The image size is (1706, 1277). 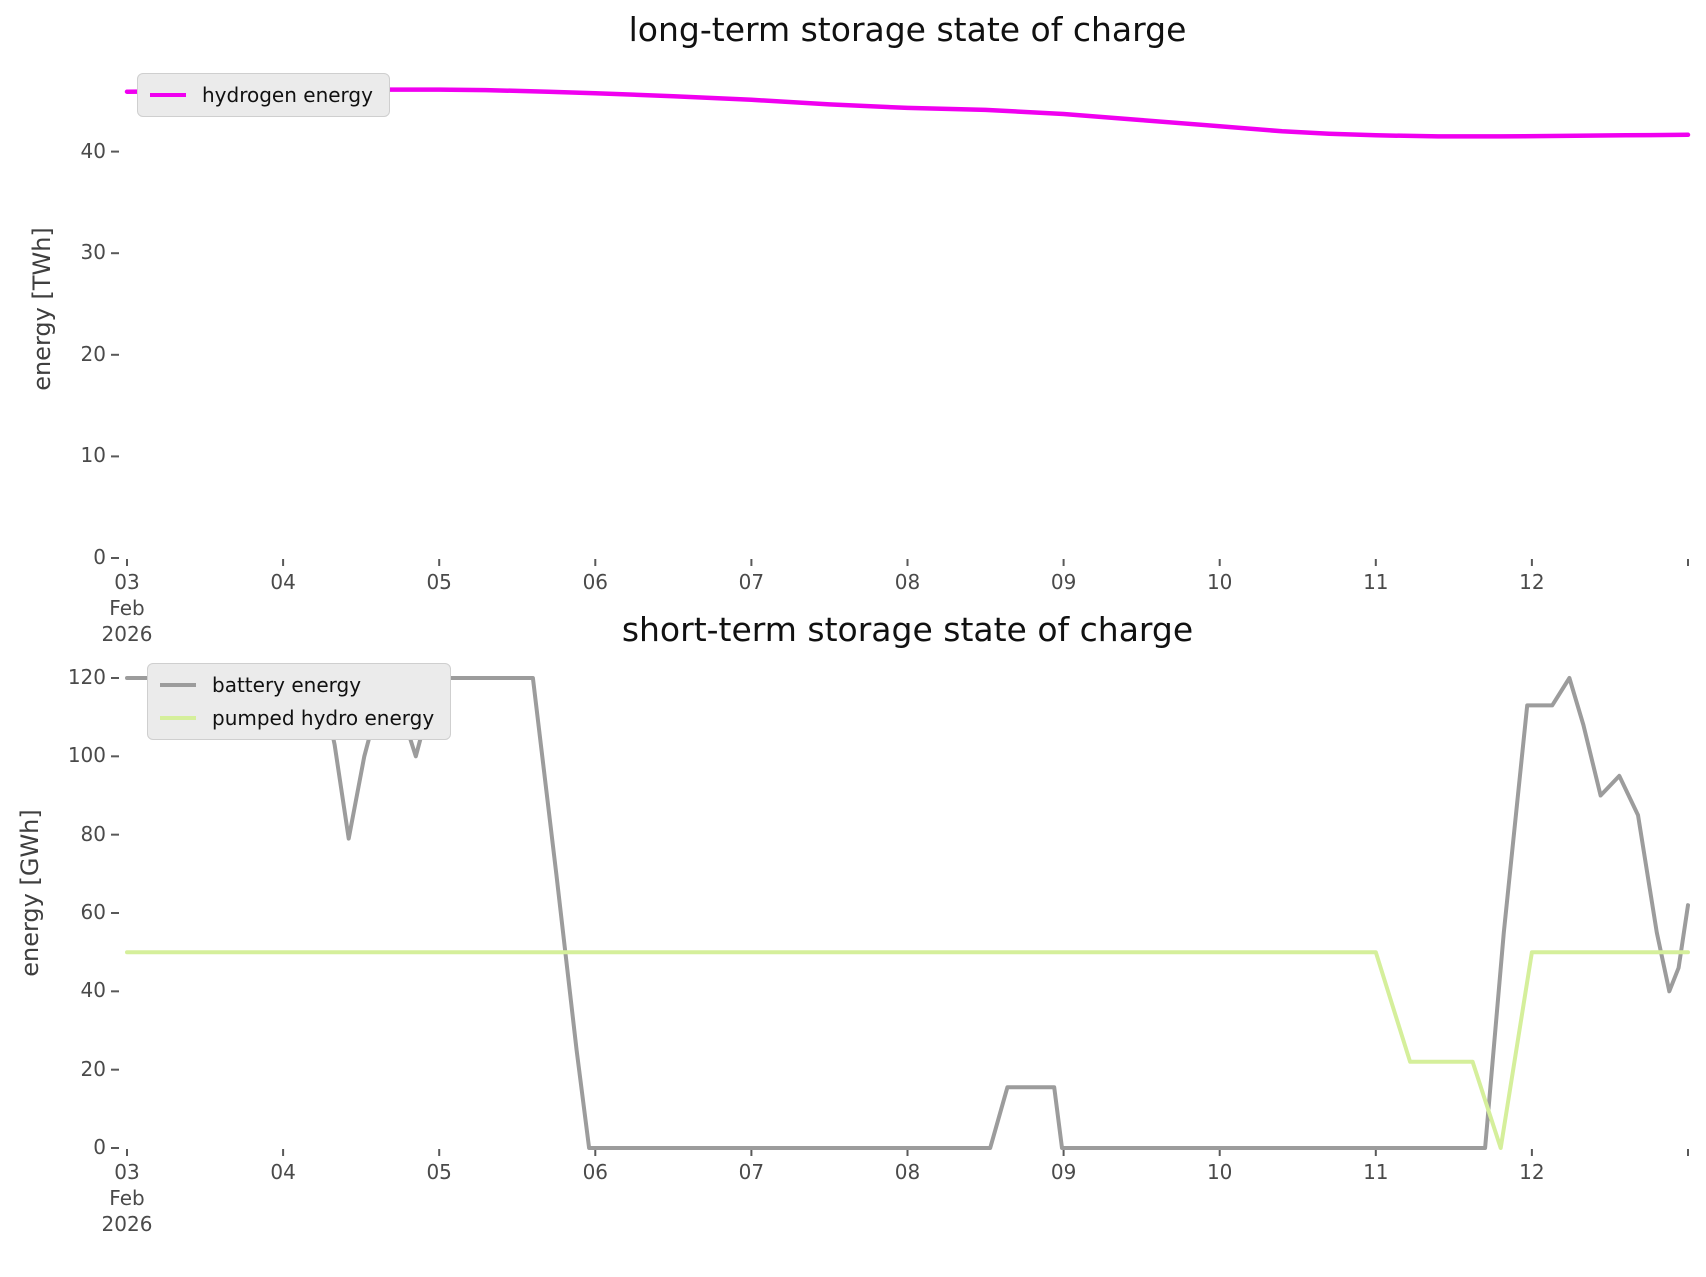 What do you see at coordinates (93, 252) in the screenshot?
I see `y-tick-label: 30` at bounding box center [93, 252].